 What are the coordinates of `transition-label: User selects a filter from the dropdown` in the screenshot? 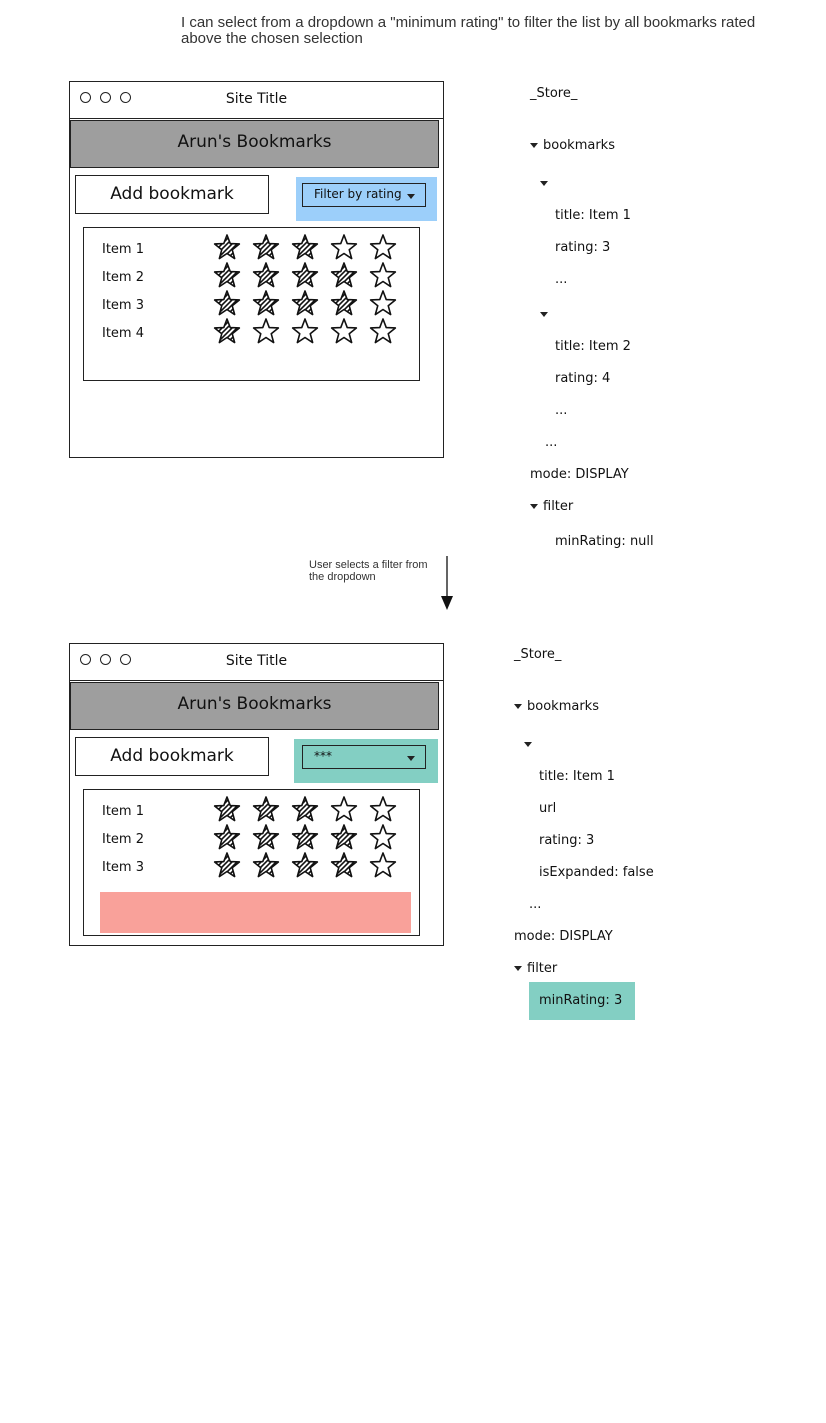 It's located at (368, 571).